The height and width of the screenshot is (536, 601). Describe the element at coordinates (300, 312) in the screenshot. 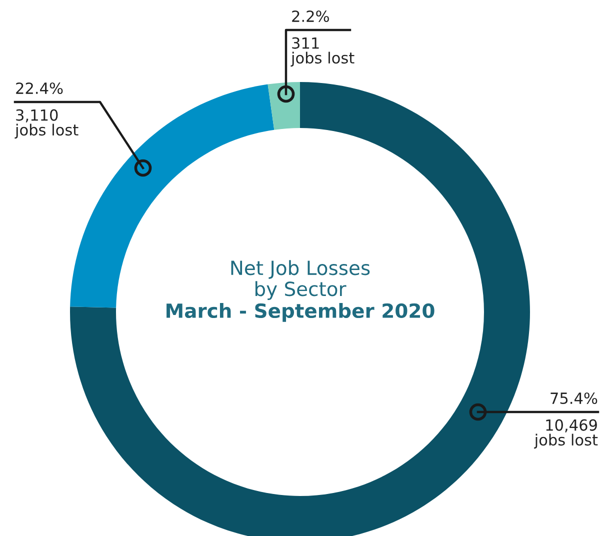

I see `text: March - September 2020` at that location.